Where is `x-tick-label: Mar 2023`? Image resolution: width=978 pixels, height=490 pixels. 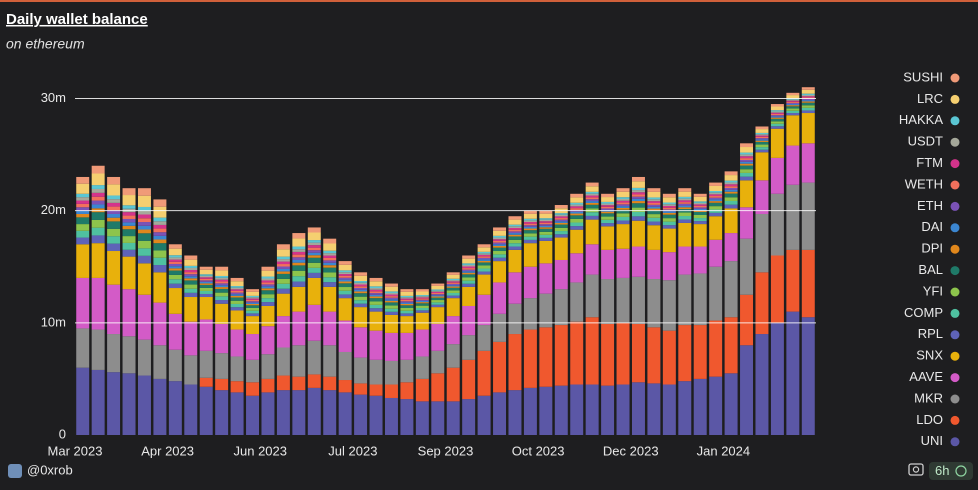 x-tick-label: Mar 2023 is located at coordinates (75, 450).